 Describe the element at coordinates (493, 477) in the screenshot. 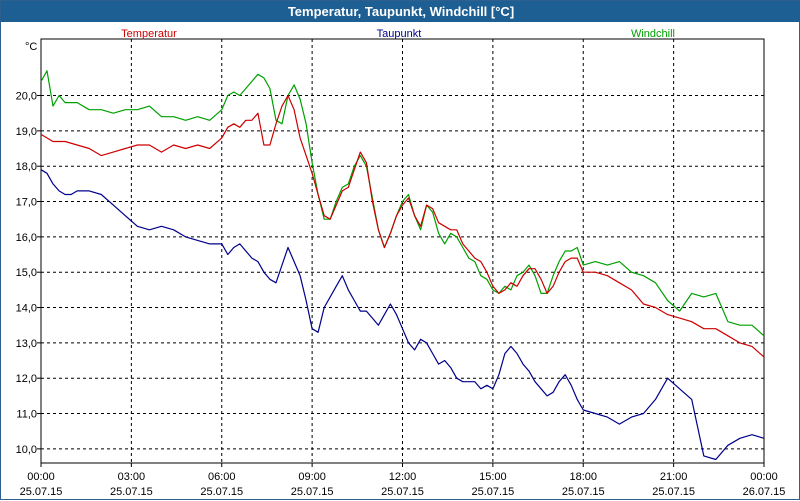

I see `x-tick-label: 15:00` at that location.